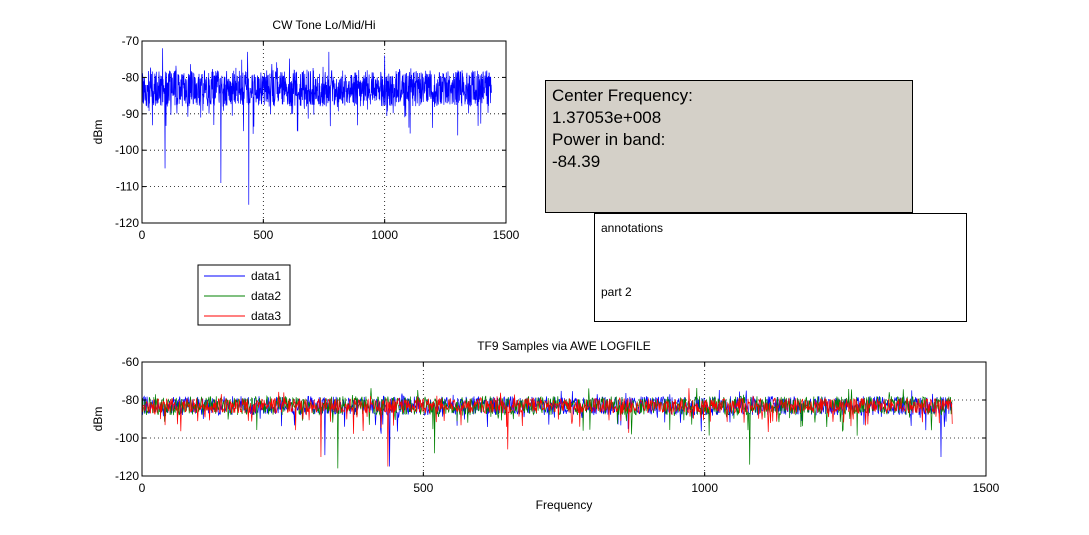 This screenshot has height=535, width=1089. Describe the element at coordinates (607, 117) in the screenshot. I see `info-center-frequency-value: 1.37053e+008` at that location.